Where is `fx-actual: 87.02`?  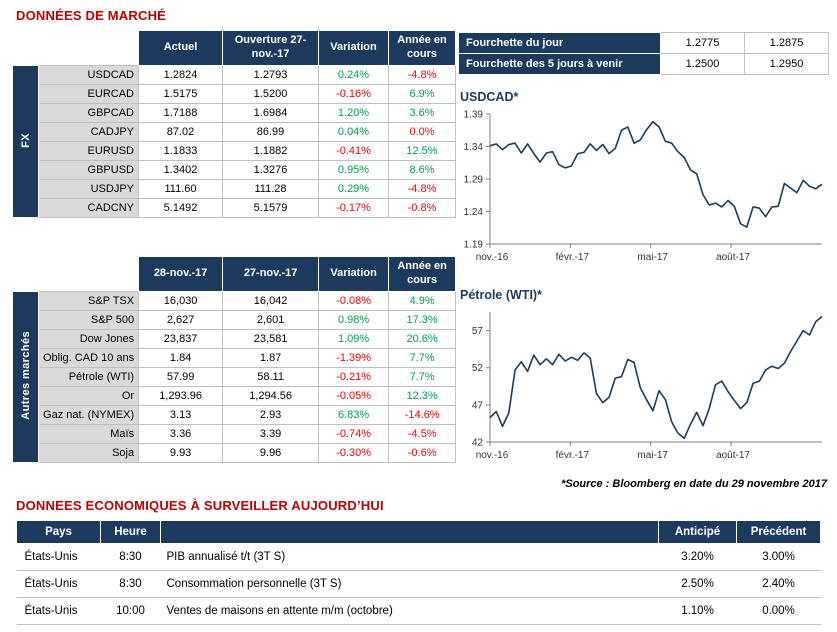
fx-actual: 87.02 is located at coordinates (180, 132).